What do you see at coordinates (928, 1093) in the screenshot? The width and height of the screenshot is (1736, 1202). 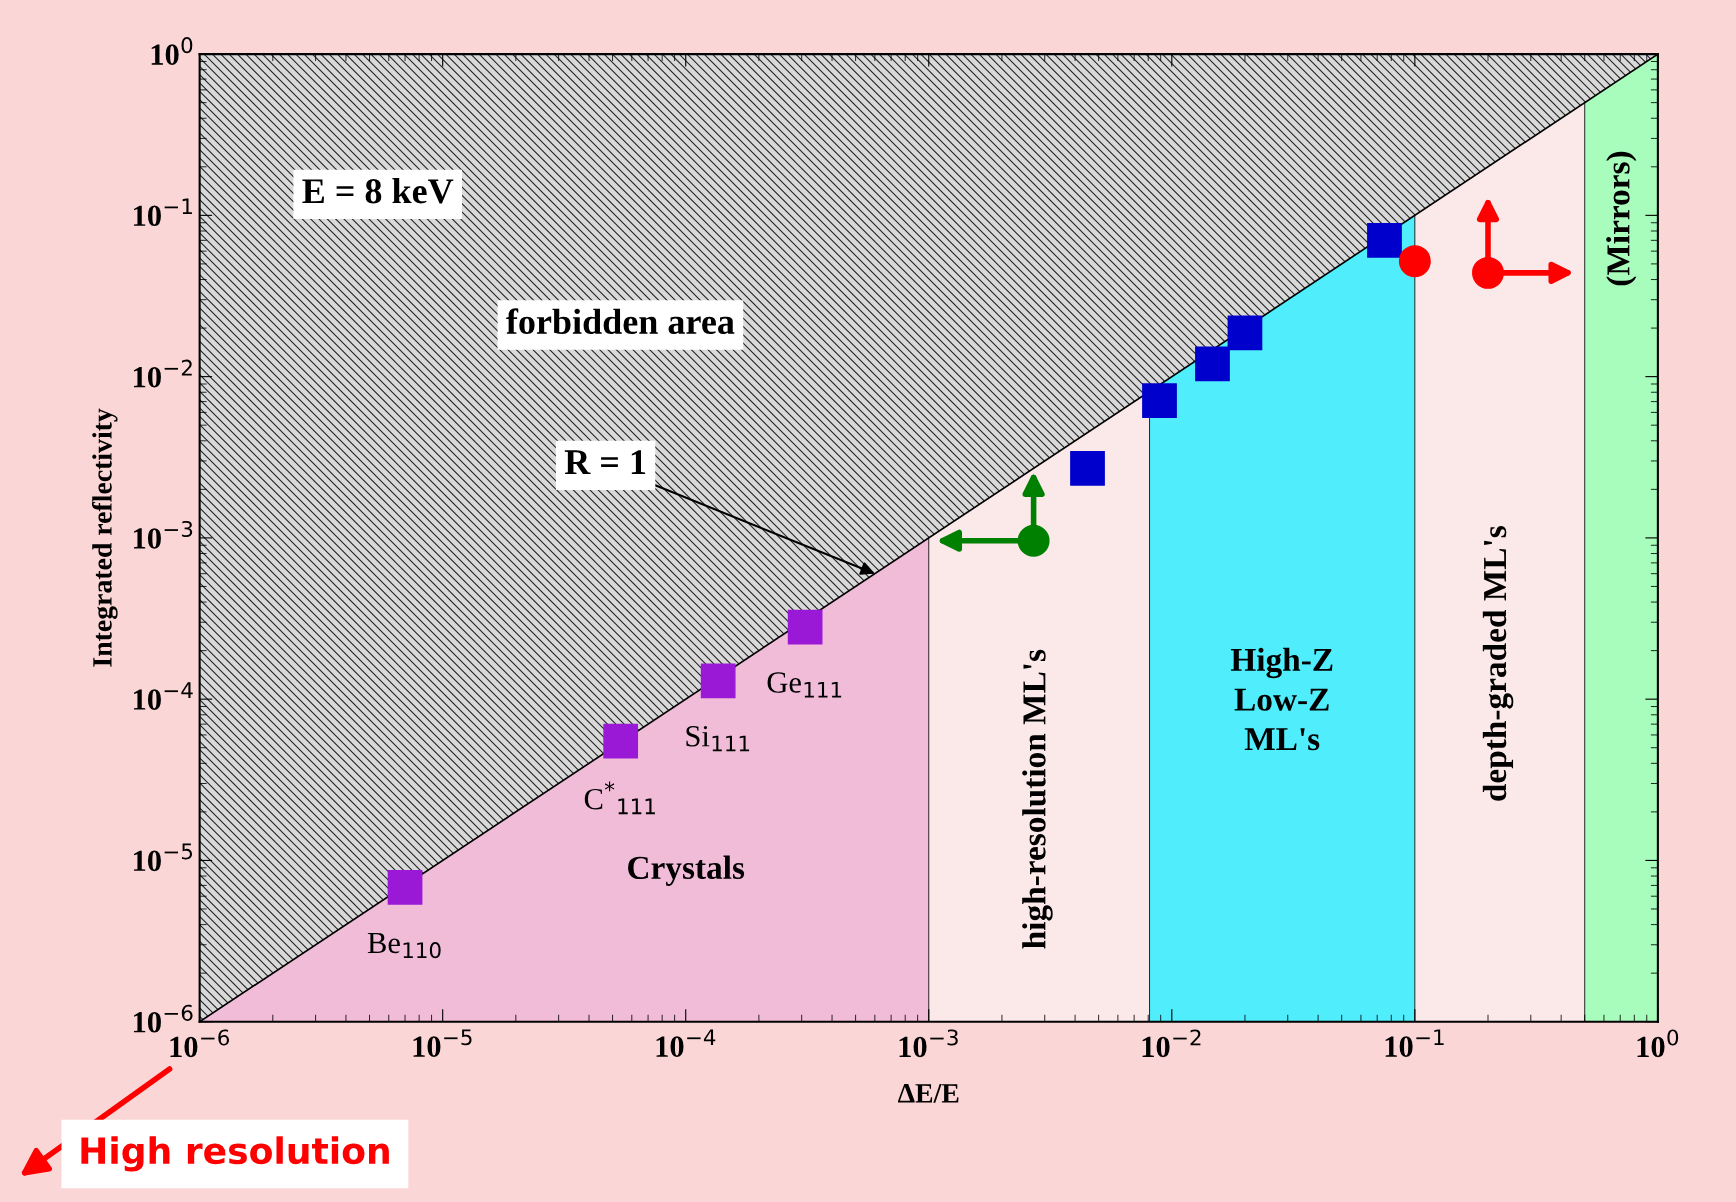 I see `x-axis-title: ΔE/E` at bounding box center [928, 1093].